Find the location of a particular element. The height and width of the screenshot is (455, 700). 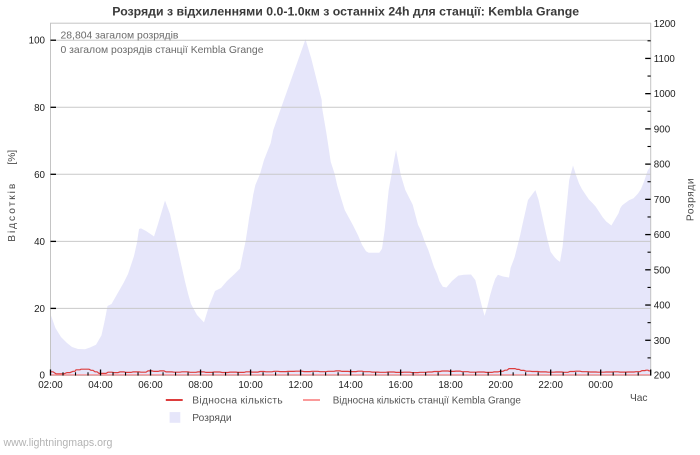

svg-text: 1100 is located at coordinates (665, 59).